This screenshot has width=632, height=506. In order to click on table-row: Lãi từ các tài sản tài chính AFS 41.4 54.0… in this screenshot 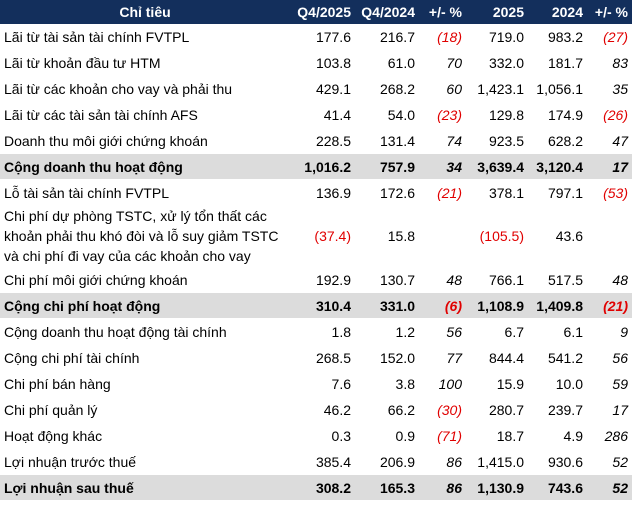, I will do `click(316, 114)`.